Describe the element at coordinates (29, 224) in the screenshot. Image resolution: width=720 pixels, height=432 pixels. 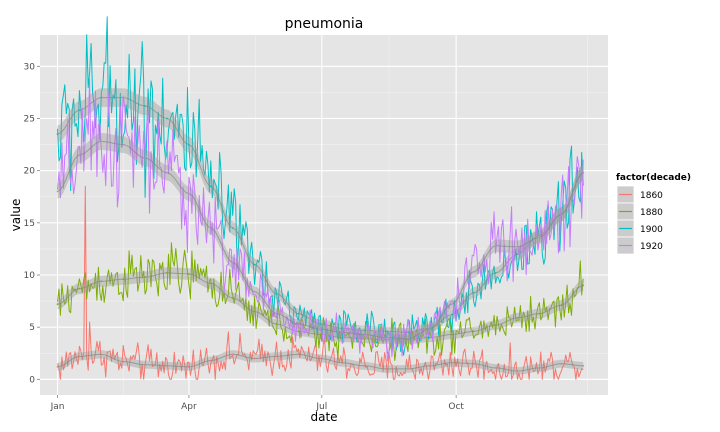
I see `y-tick-label: 15` at that location.